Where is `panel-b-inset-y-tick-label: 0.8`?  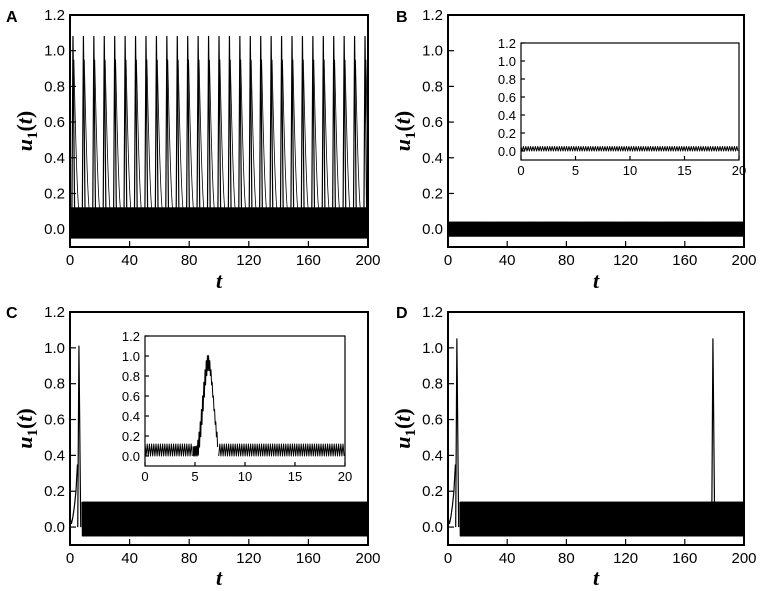
panel-b-inset-y-tick-label: 0.8 is located at coordinates (507, 79).